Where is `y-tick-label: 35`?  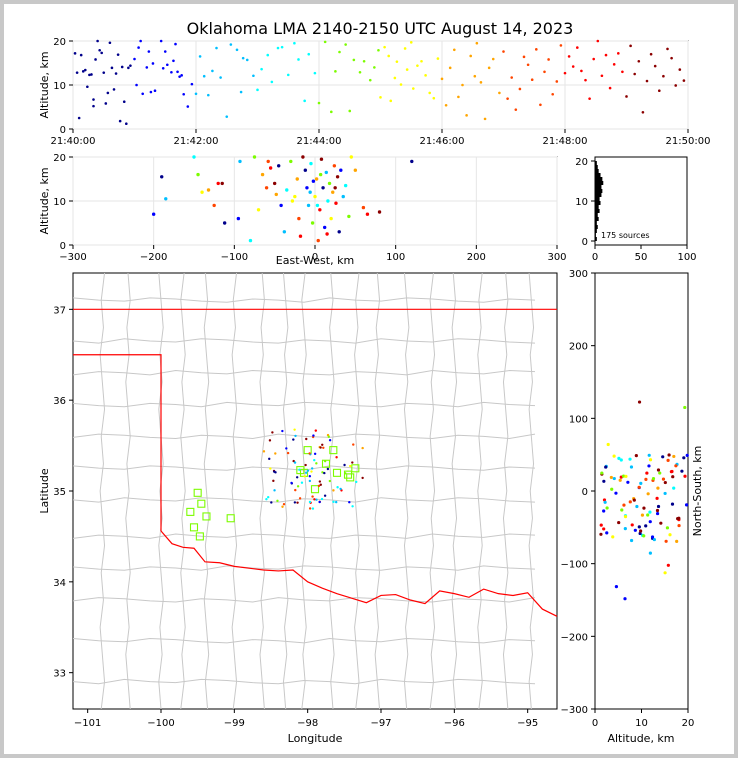
y-tick-label: 35 is located at coordinates (59, 492).